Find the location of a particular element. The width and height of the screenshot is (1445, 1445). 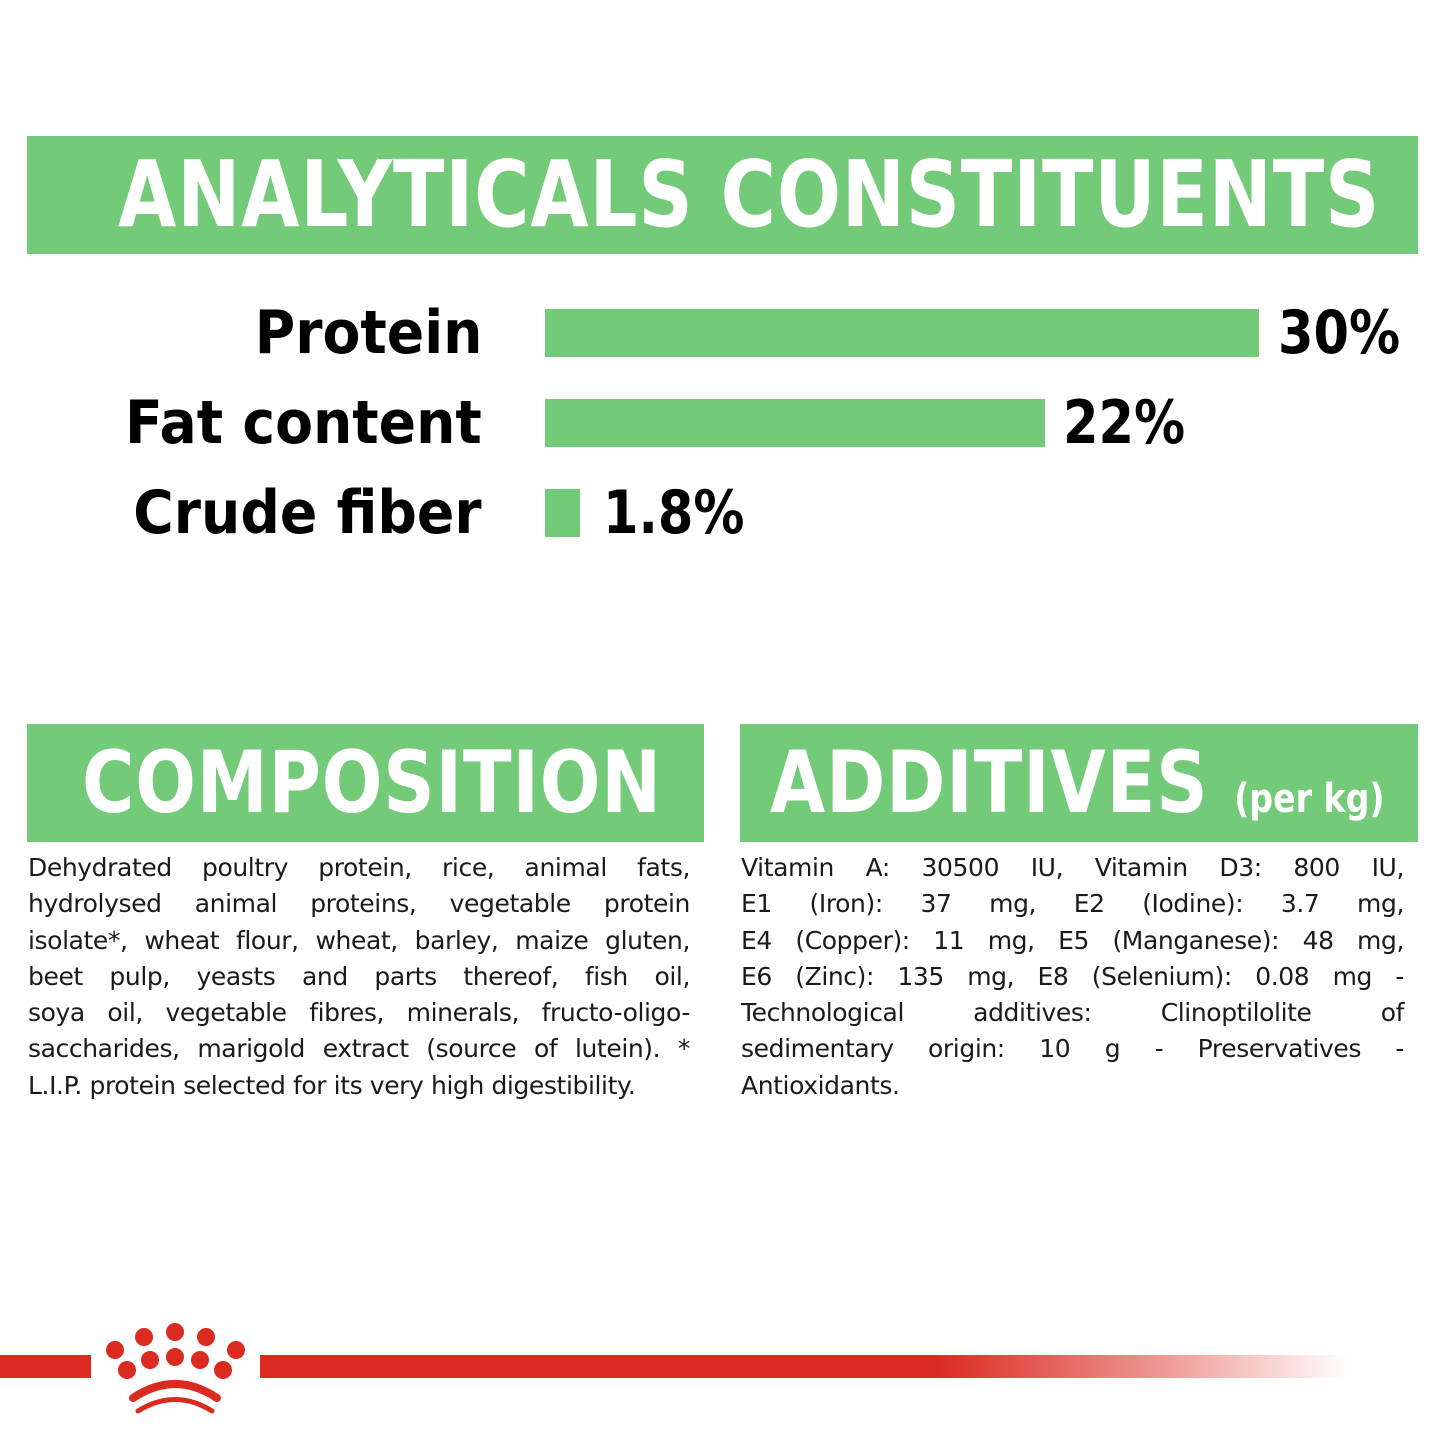

fat-content-label: Fat content is located at coordinates (303, 423).